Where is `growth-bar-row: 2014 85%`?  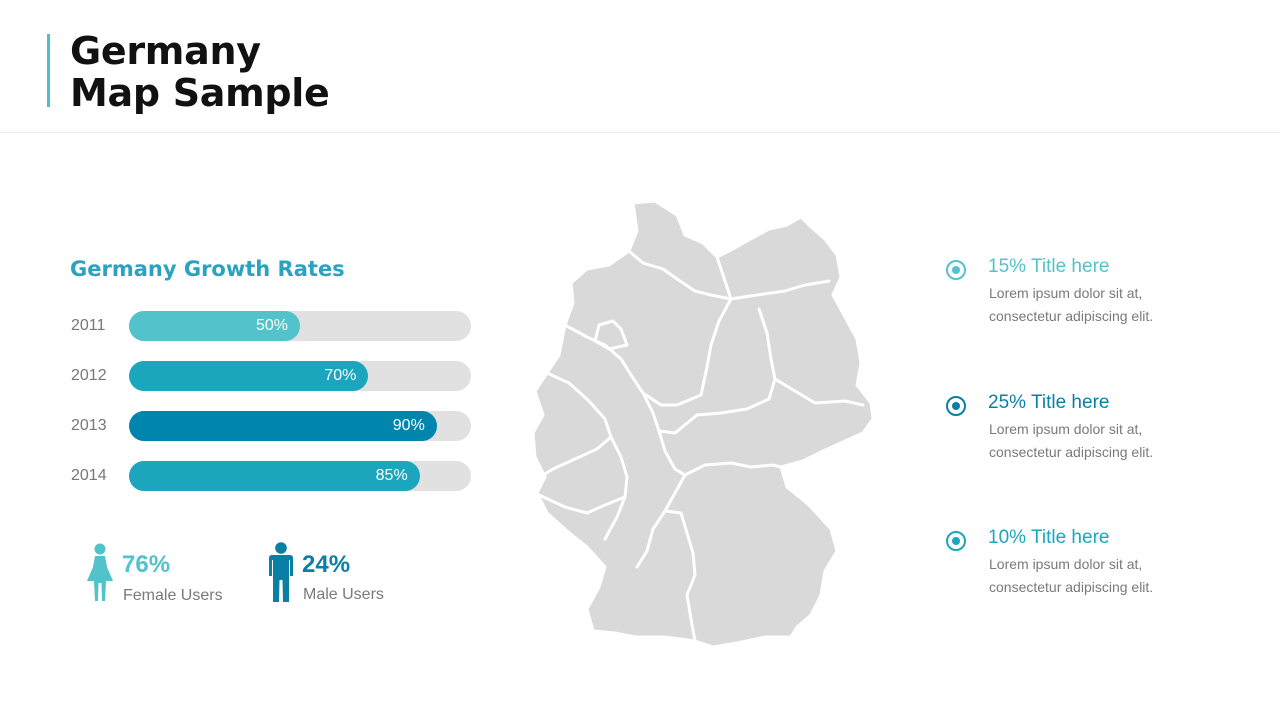 growth-bar-row: 2014 85% is located at coordinates (271, 476).